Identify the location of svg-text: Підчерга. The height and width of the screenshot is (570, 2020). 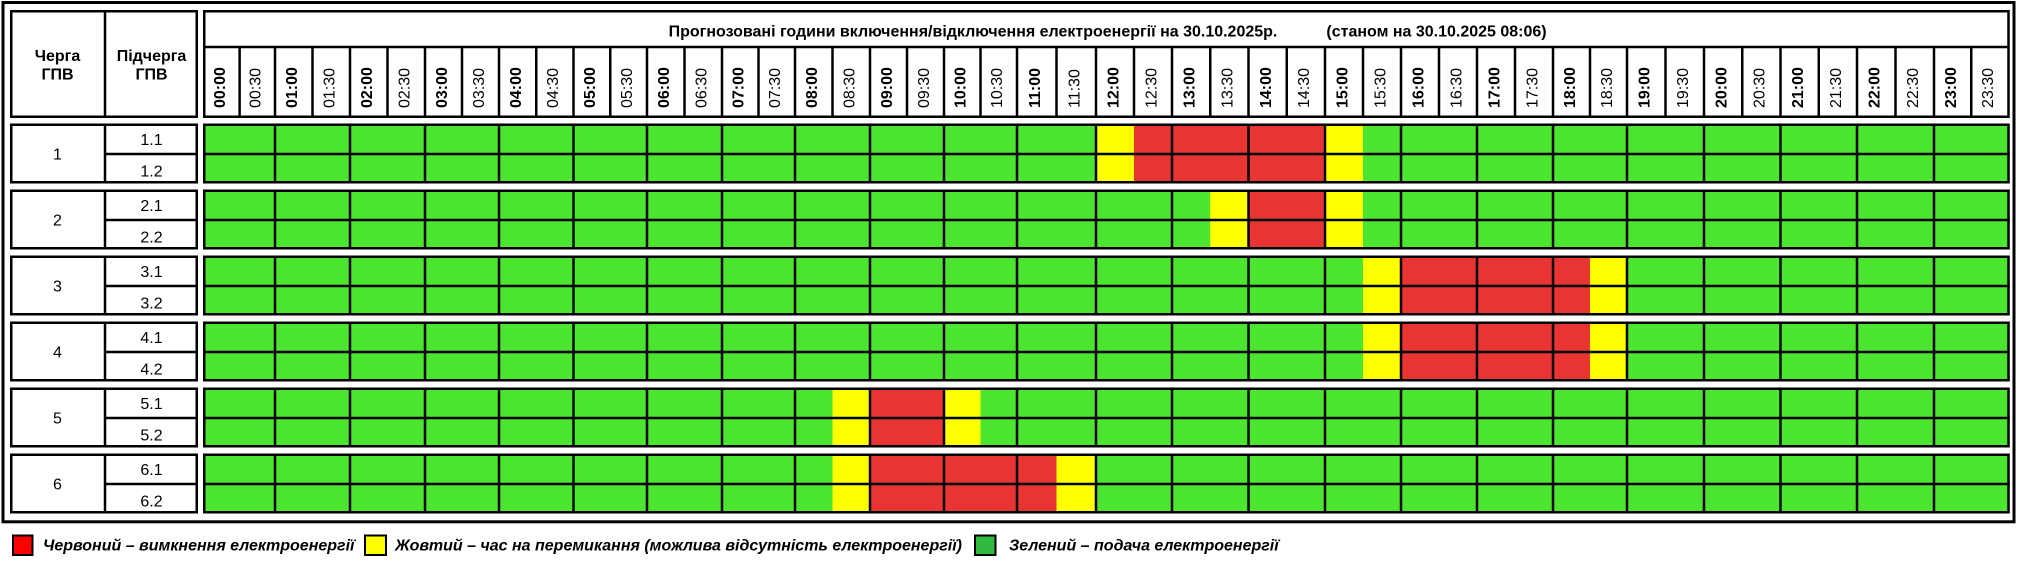
(152, 56).